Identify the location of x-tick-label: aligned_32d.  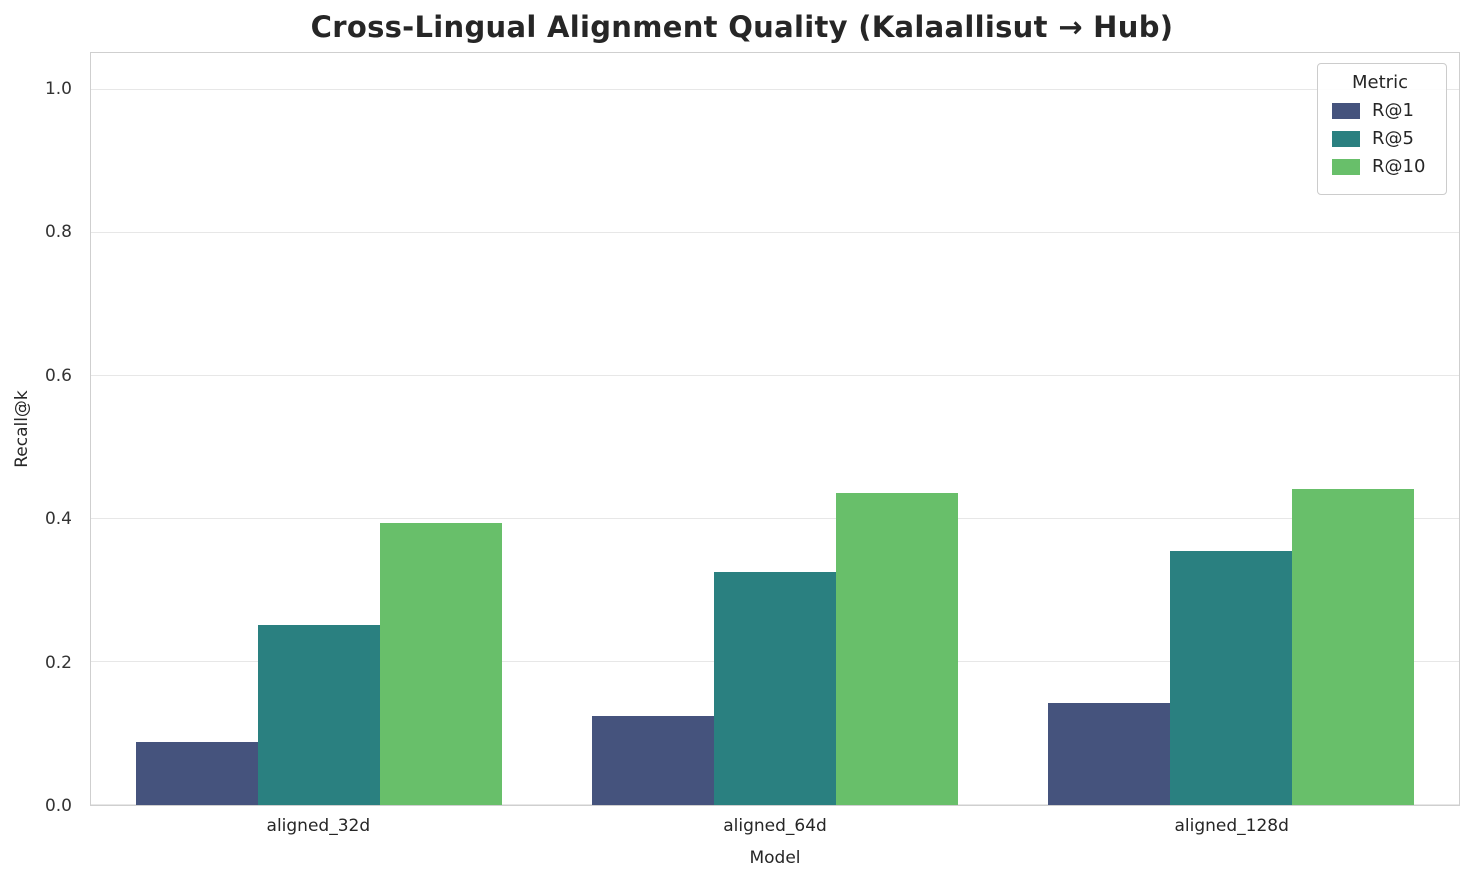
(318, 826).